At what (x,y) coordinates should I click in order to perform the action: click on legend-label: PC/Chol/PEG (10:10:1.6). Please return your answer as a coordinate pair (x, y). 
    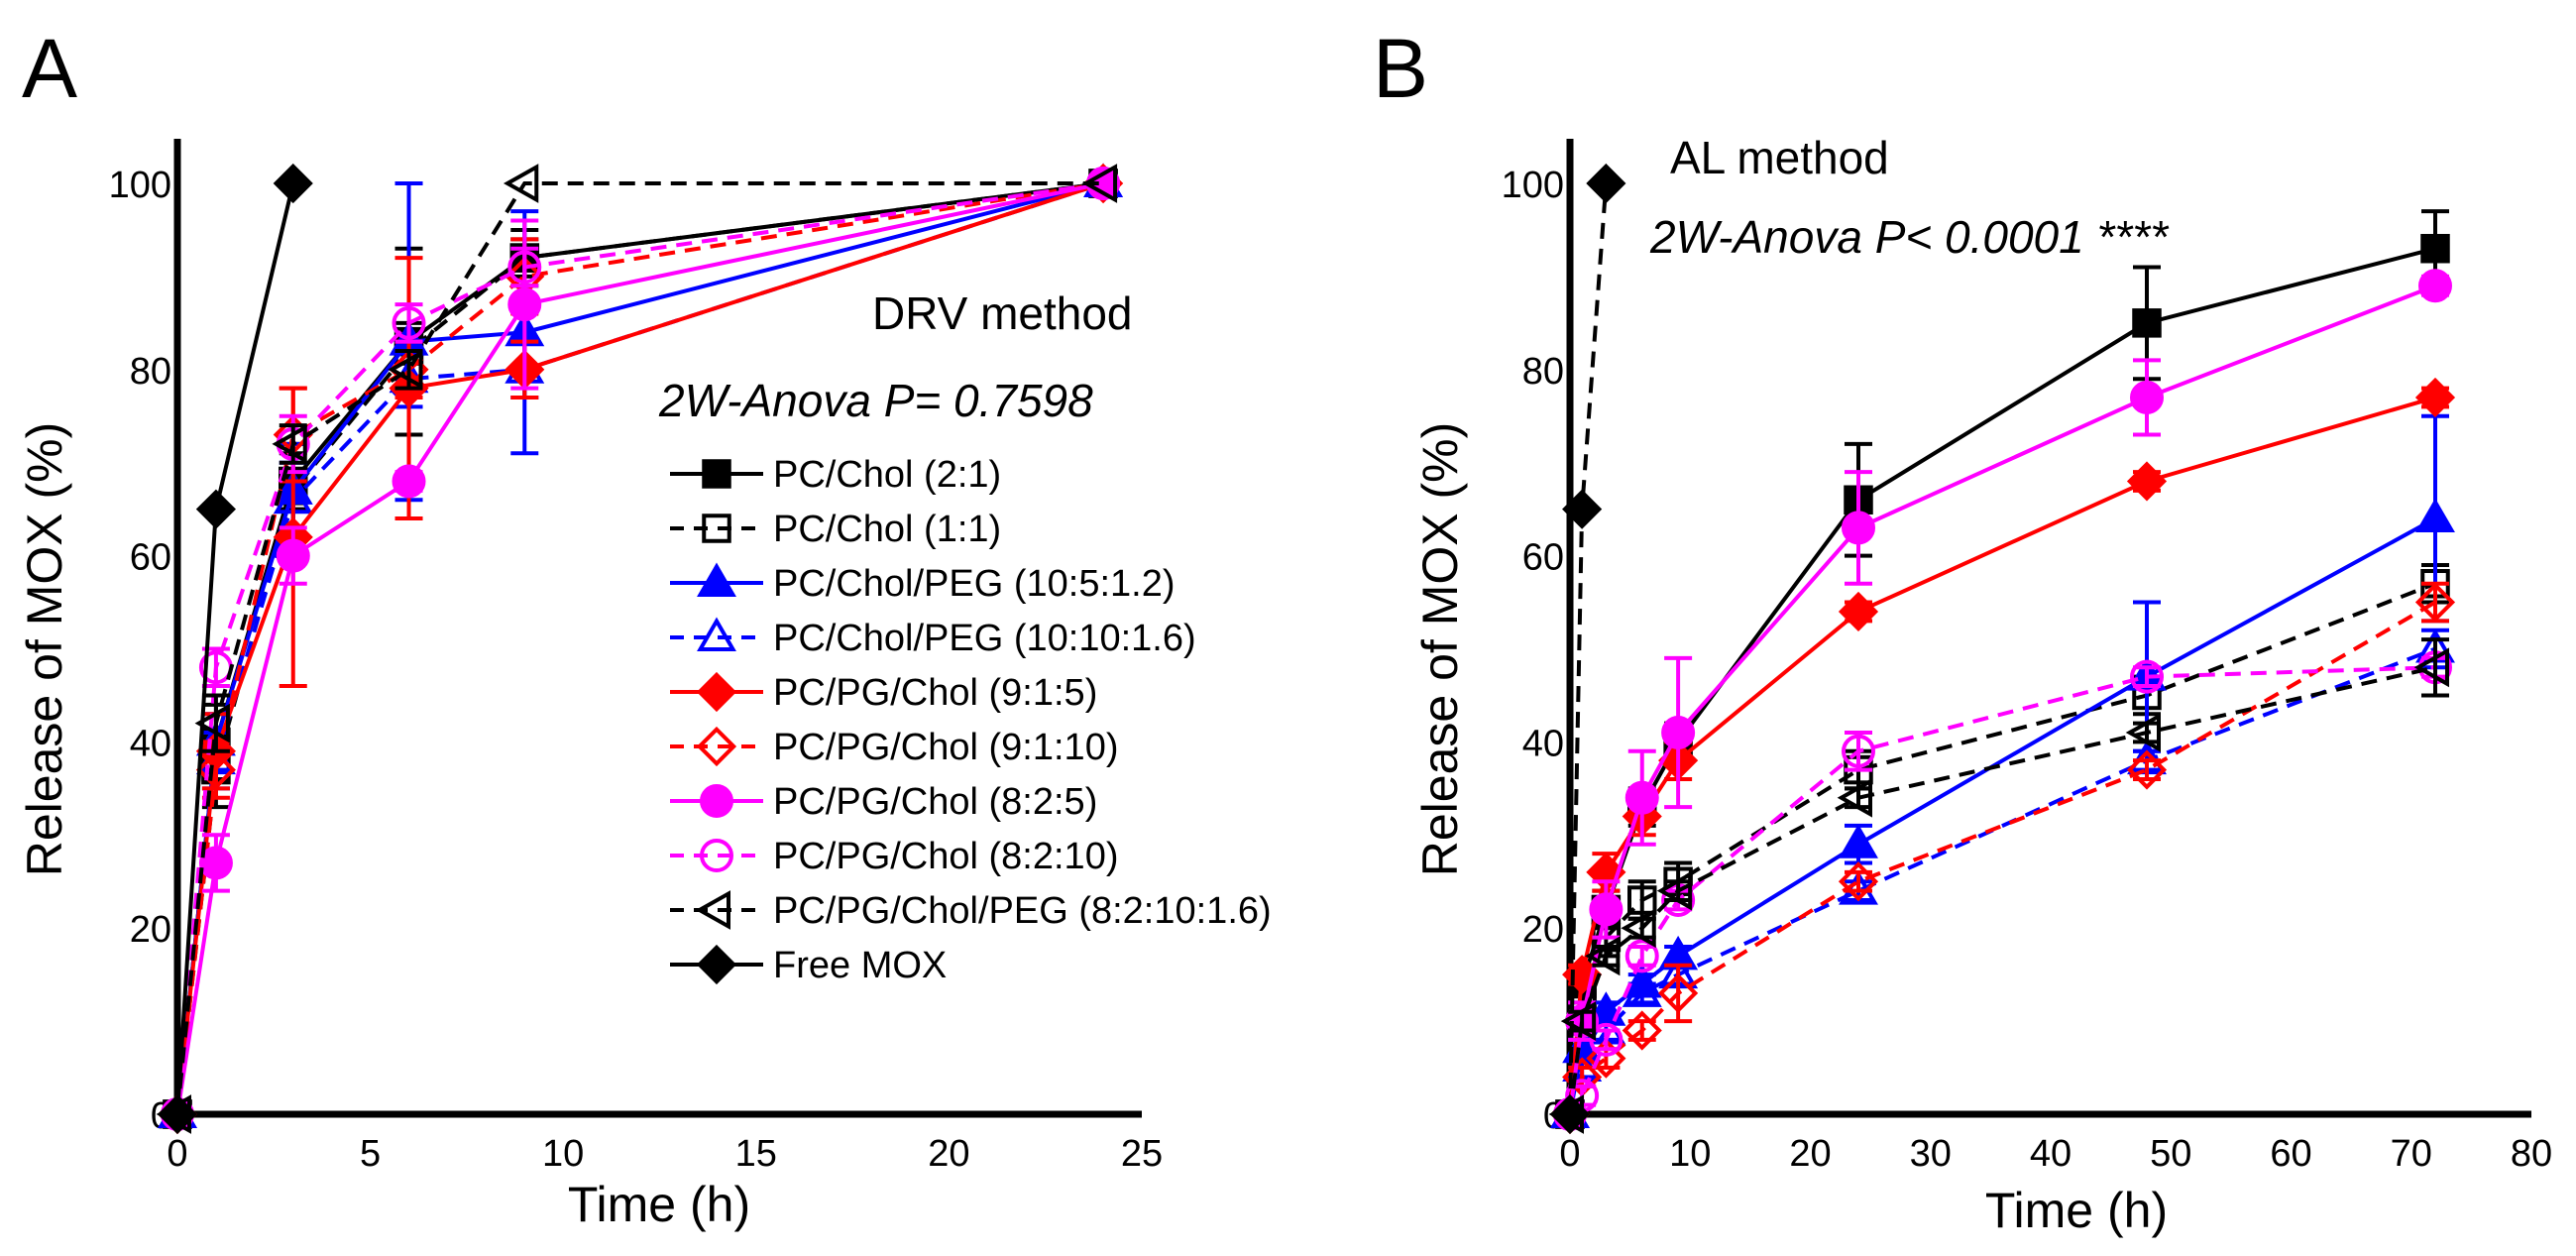
    Looking at the image, I should click on (984, 638).